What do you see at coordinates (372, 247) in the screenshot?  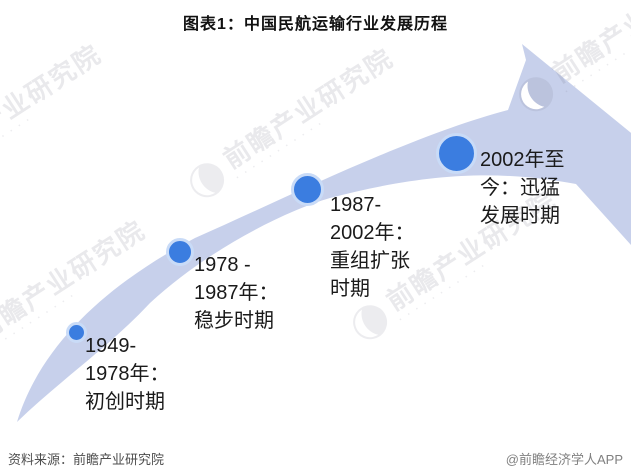 I see `stage-label-1987-2002: 1987- 2002年： 重组扩张 时期` at bounding box center [372, 247].